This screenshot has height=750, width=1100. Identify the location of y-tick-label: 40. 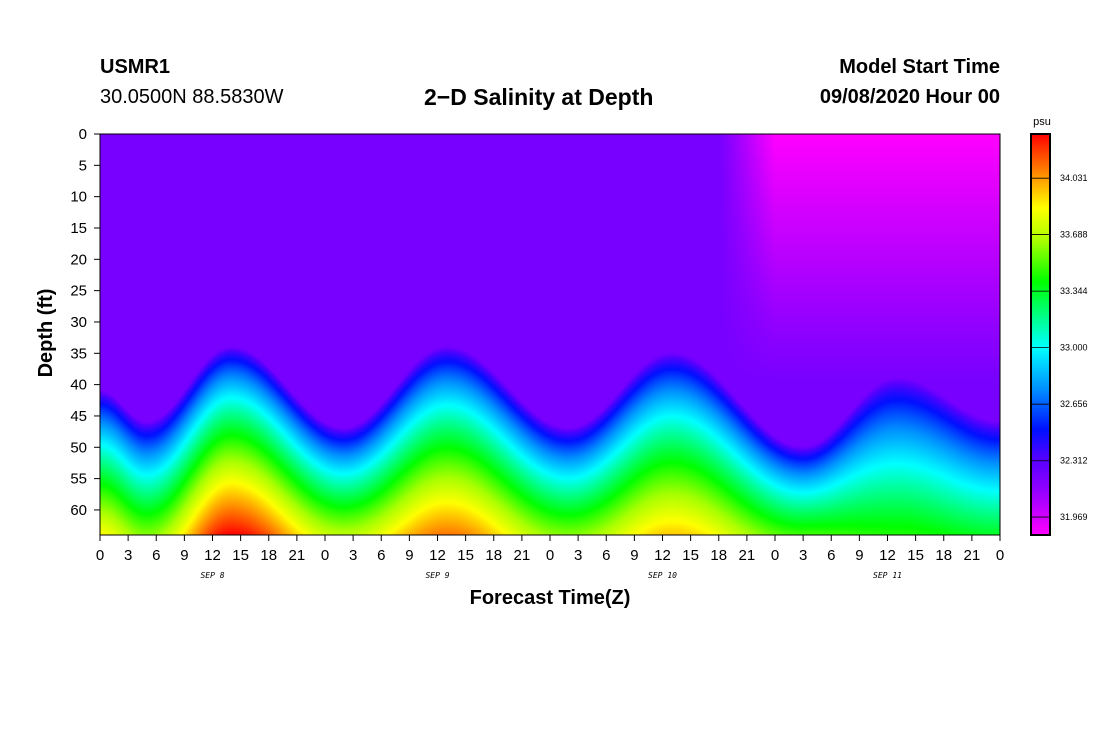
(78, 385).